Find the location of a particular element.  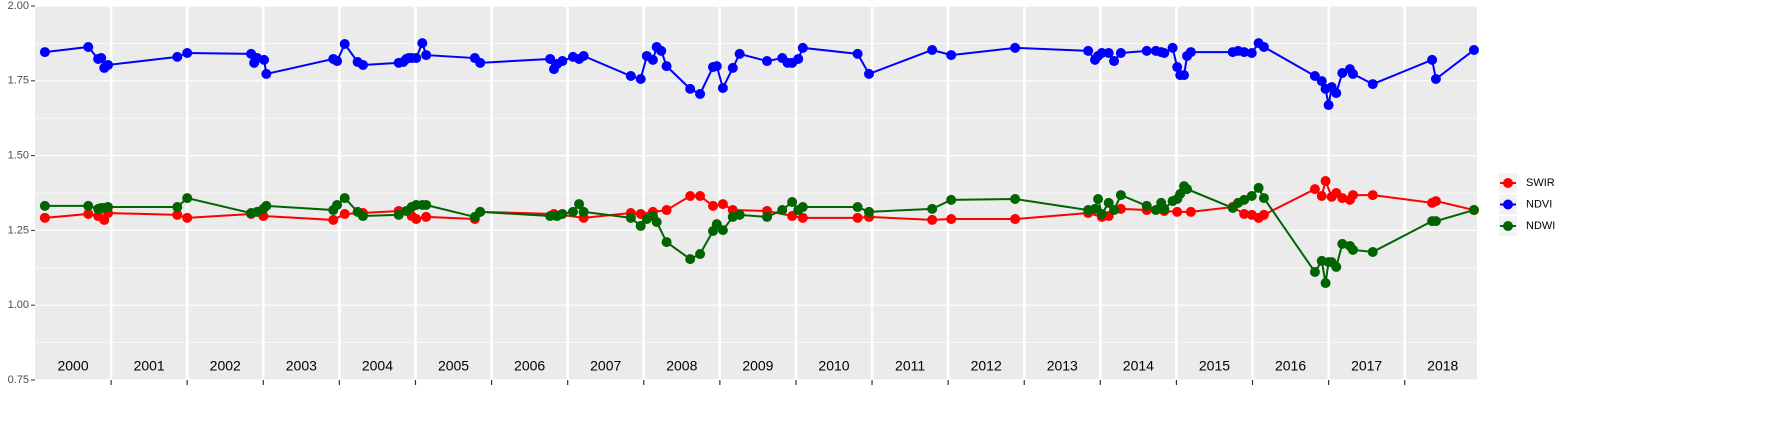

legend-label: NDWI is located at coordinates (1540, 226).